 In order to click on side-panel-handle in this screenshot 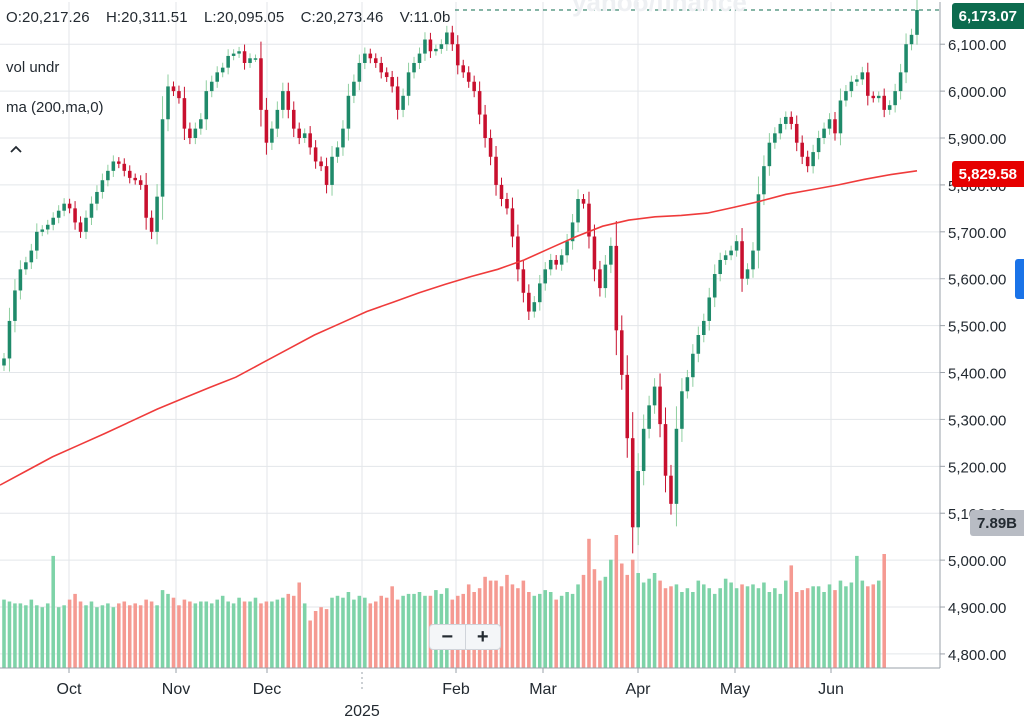, I will do `click(1019, 279)`.